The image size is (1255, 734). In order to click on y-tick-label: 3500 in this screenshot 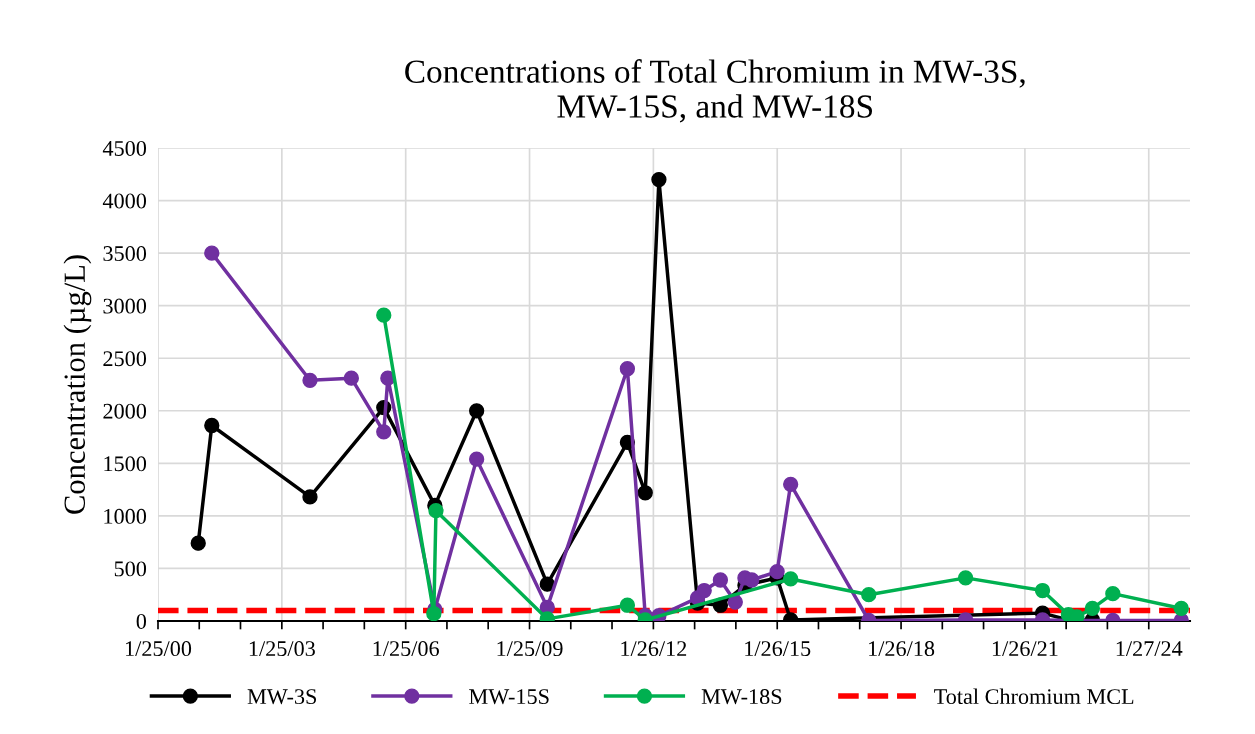, I will do `click(125, 254)`.